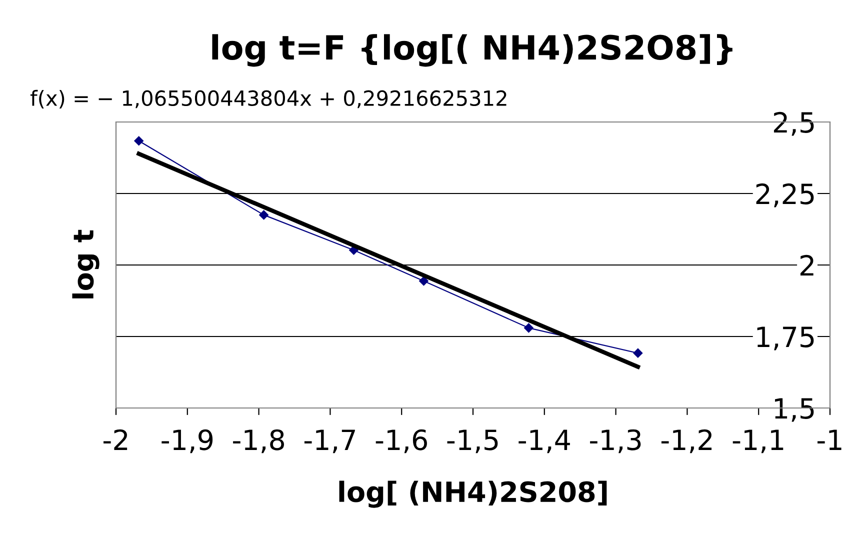 This screenshot has width=866, height=548. Describe the element at coordinates (187, 441) in the screenshot. I see `x-tick-label: -1,9` at that location.